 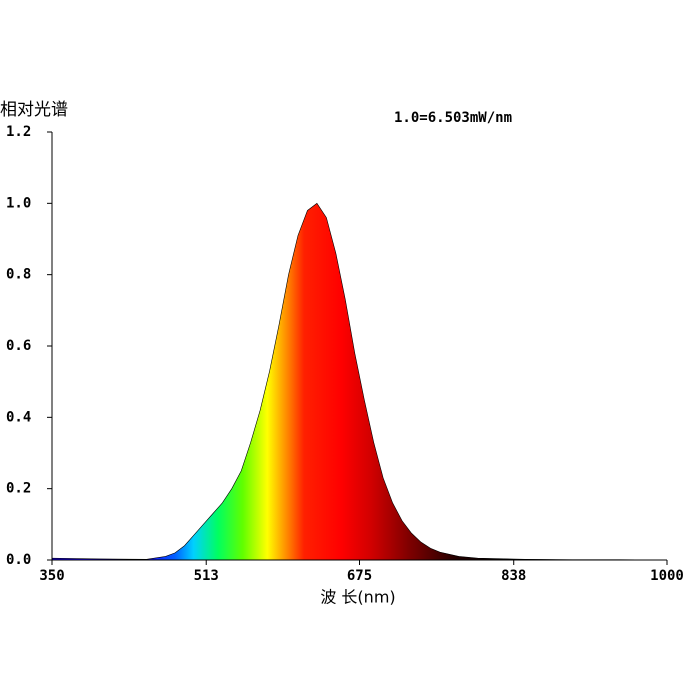 I want to click on x-tick-label: 675, so click(x=359, y=576).